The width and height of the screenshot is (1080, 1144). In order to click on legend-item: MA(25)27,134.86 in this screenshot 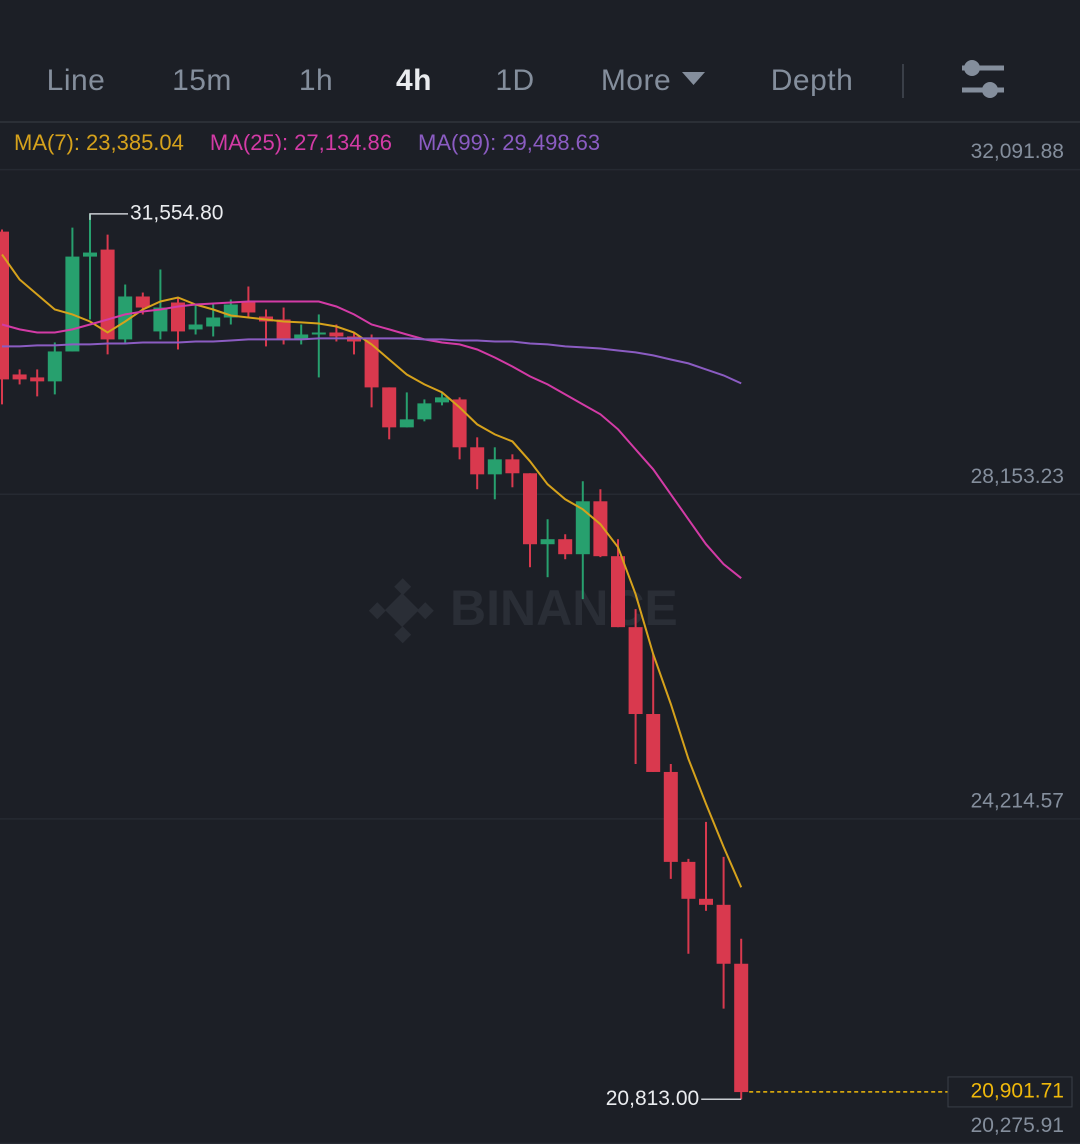, I will do `click(301, 142)`.